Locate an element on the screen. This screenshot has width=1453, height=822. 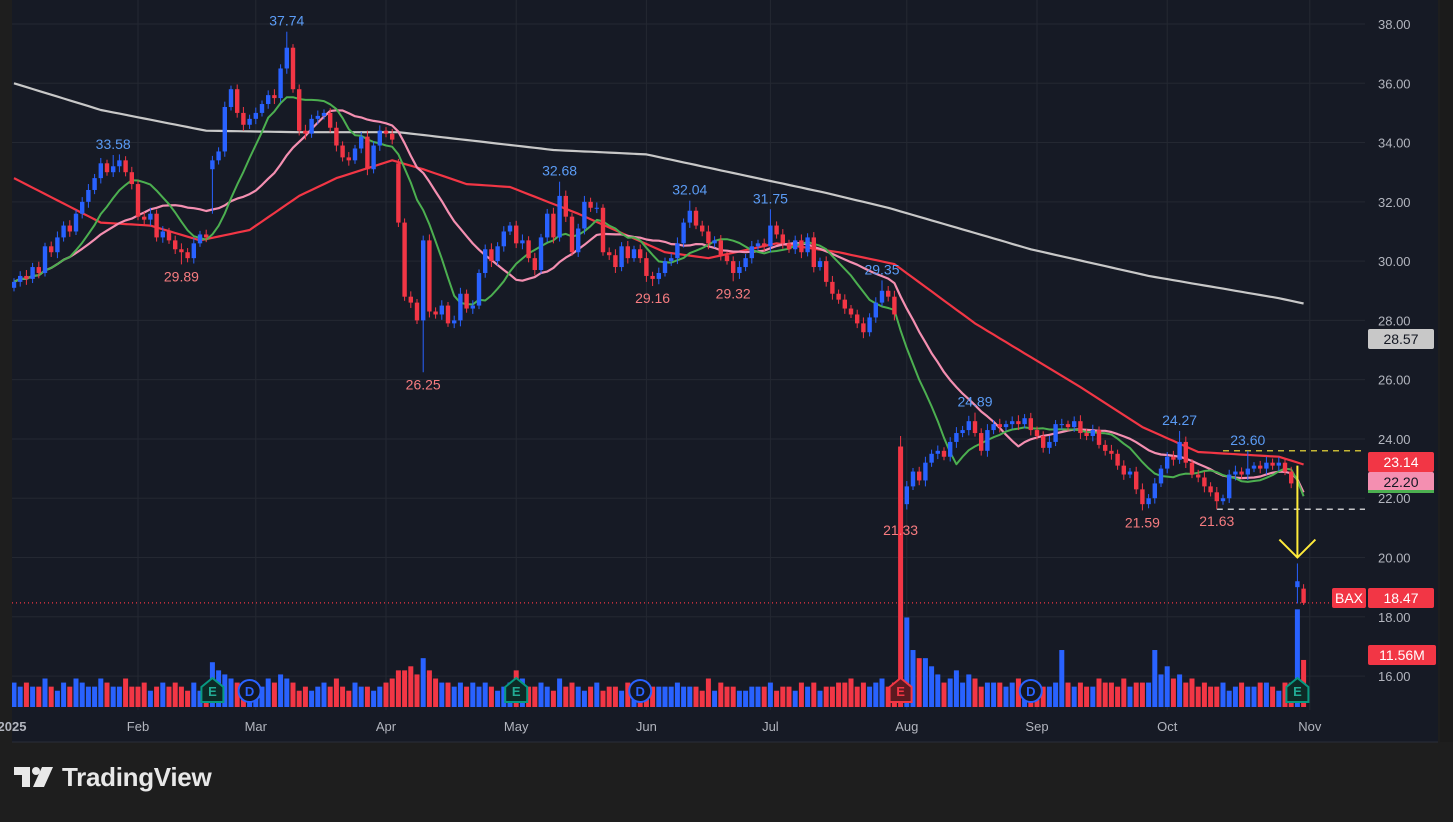
price-tick-label: 20.00 is located at coordinates (1394, 558).